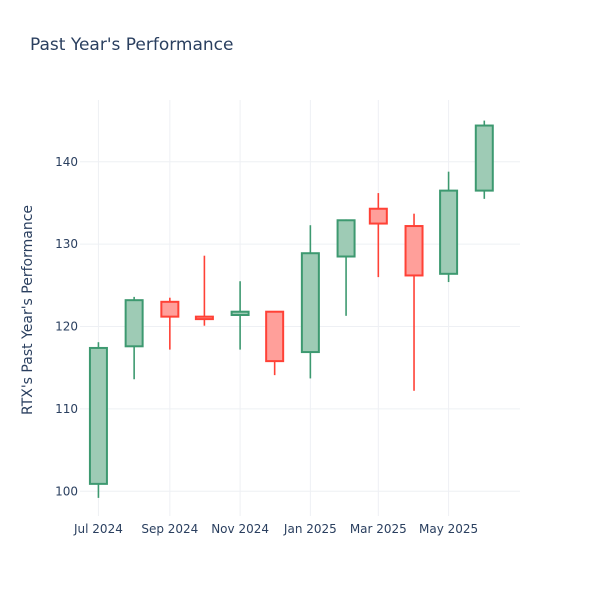  I want to click on x-tick-label: Jan 2025, so click(310, 529).